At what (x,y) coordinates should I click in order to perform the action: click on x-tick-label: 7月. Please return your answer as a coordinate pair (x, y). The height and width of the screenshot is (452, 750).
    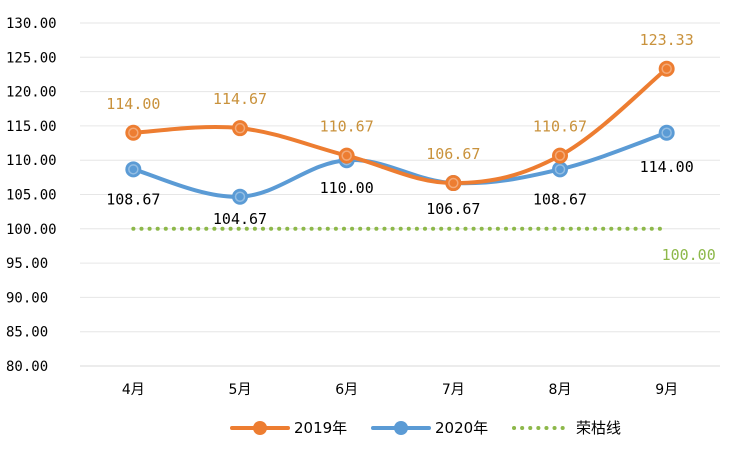
    Looking at the image, I should click on (453, 390).